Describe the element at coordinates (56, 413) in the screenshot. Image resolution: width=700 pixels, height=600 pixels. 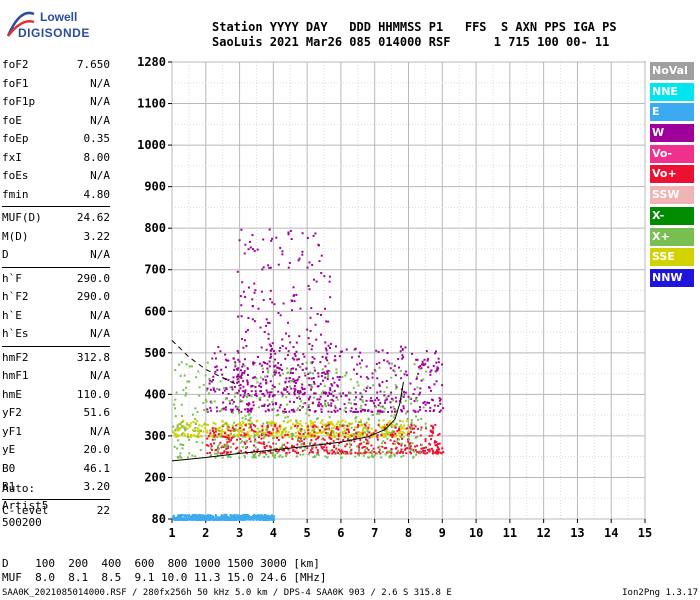
I see `parameter-row: yF2 51.6` at that location.